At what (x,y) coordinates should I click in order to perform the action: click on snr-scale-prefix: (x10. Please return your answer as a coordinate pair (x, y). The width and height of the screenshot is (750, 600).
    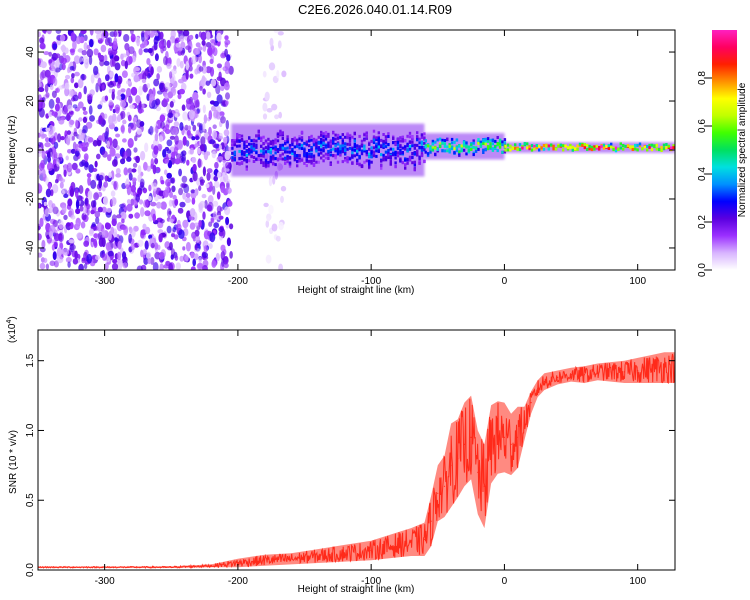
    Looking at the image, I should click on (12, 333).